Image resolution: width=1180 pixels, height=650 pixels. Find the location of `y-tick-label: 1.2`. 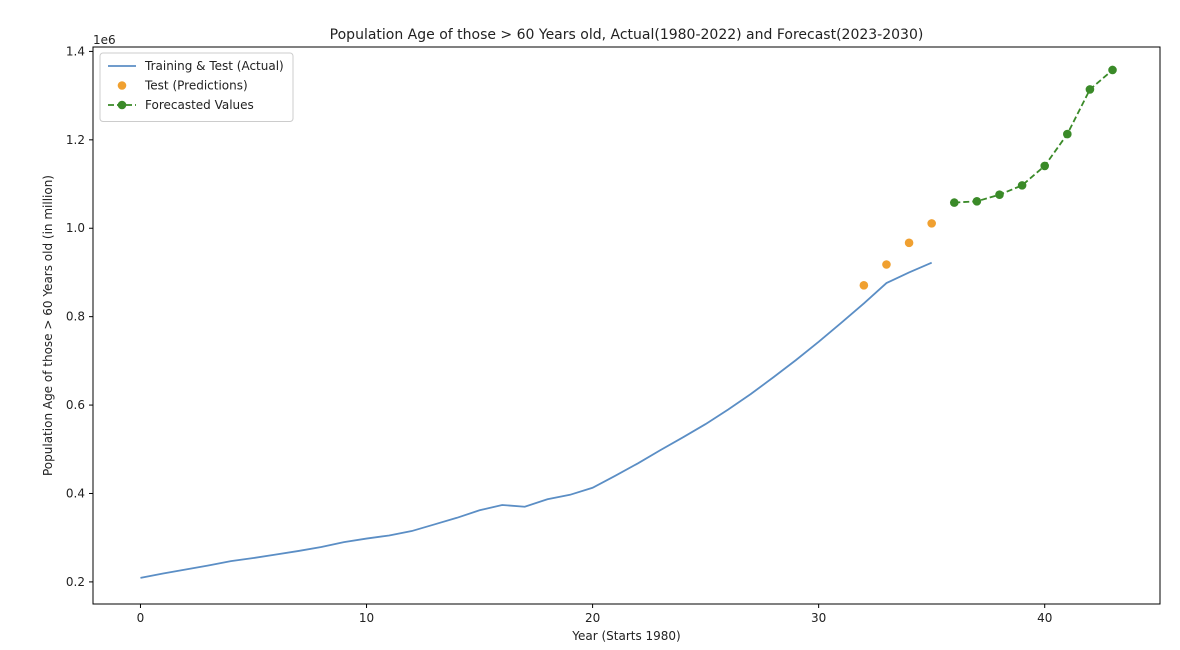

y-tick-label: 1.2 is located at coordinates (75, 140).